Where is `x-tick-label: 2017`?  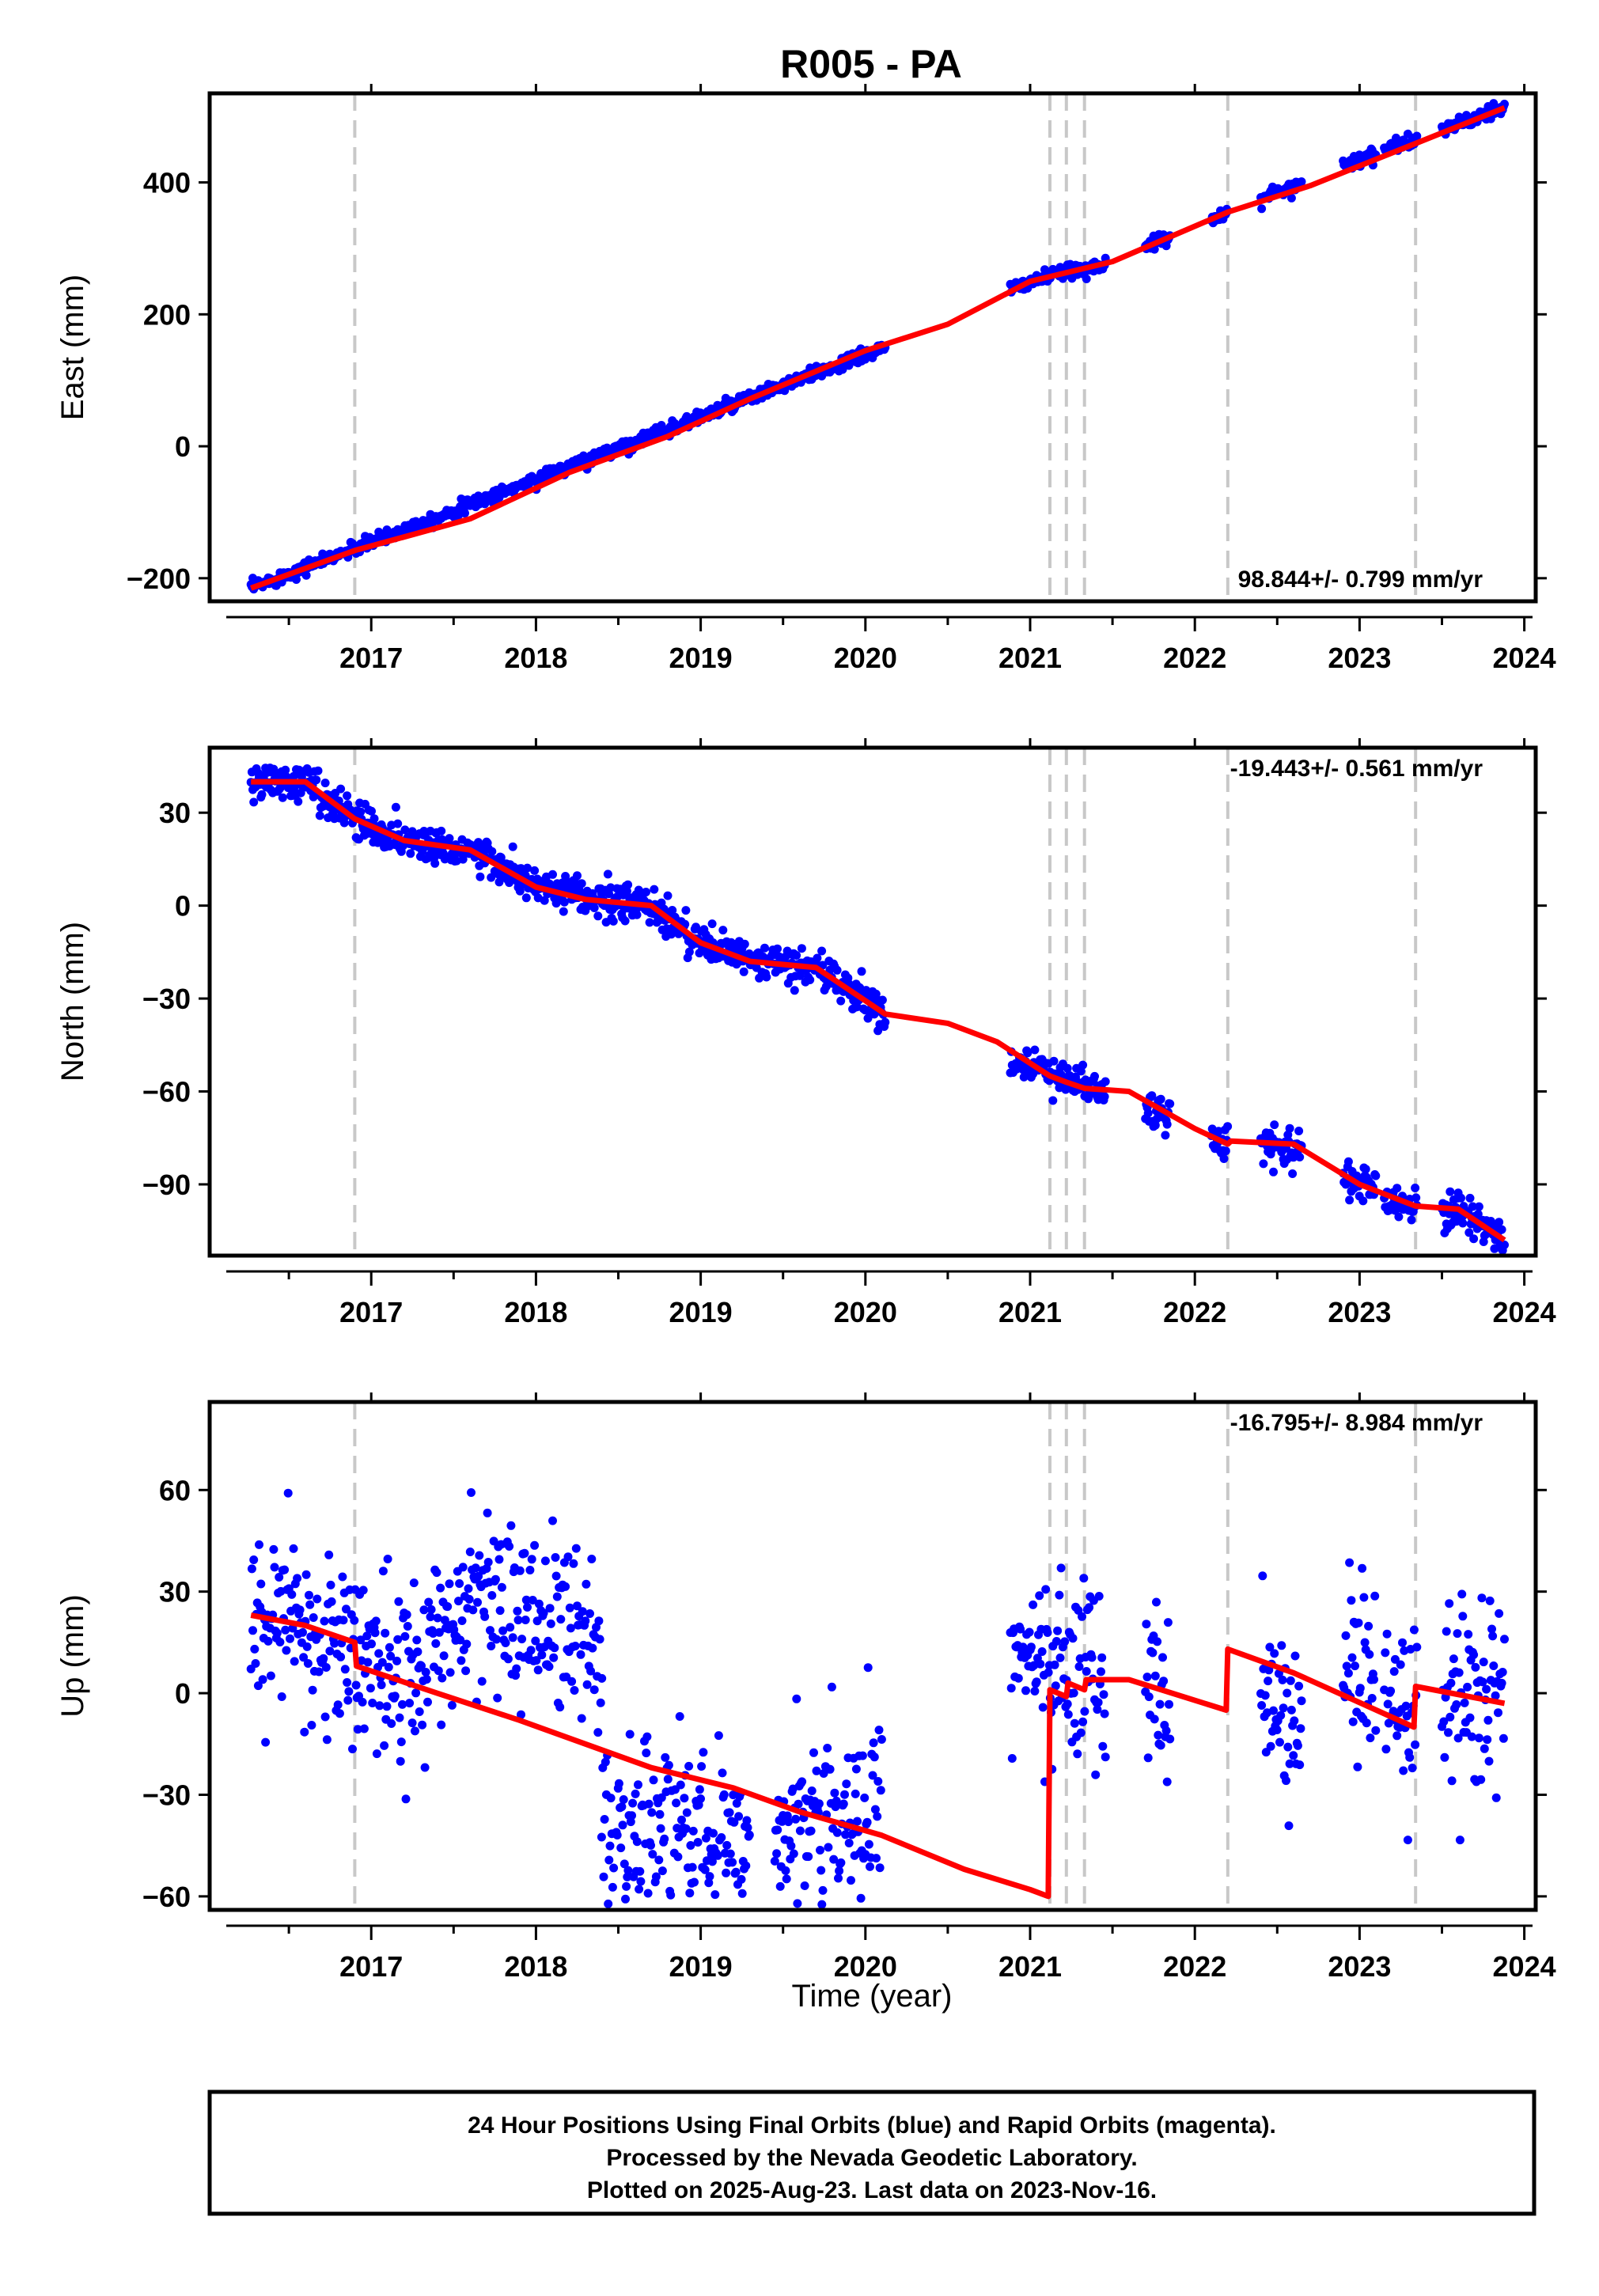
x-tick-label: 2017 is located at coordinates (371, 658).